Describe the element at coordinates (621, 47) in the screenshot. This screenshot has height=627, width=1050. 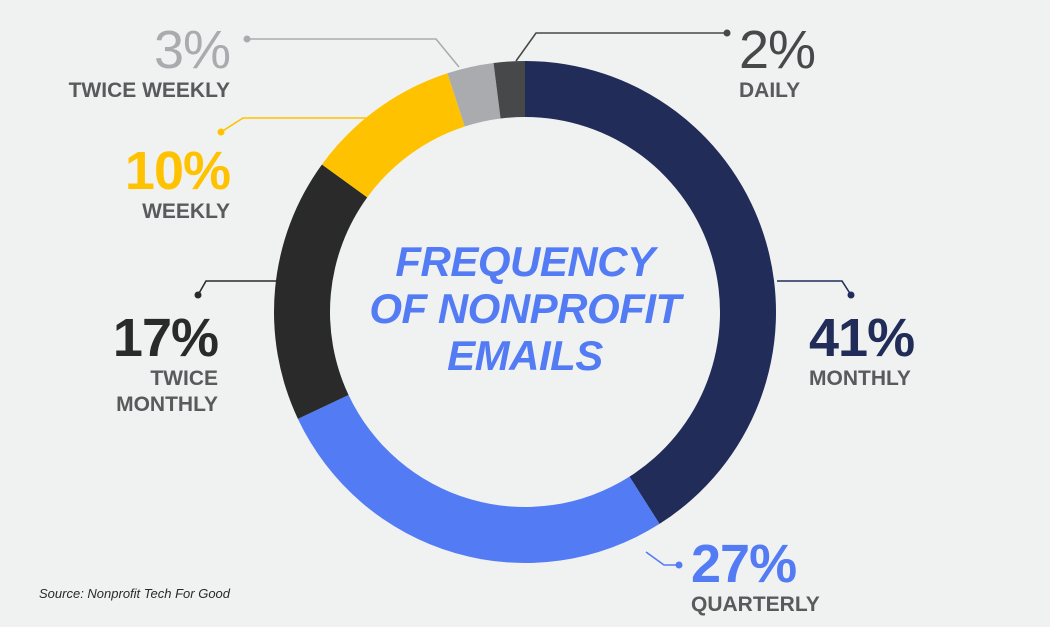
I see `leader-line-daily` at that location.